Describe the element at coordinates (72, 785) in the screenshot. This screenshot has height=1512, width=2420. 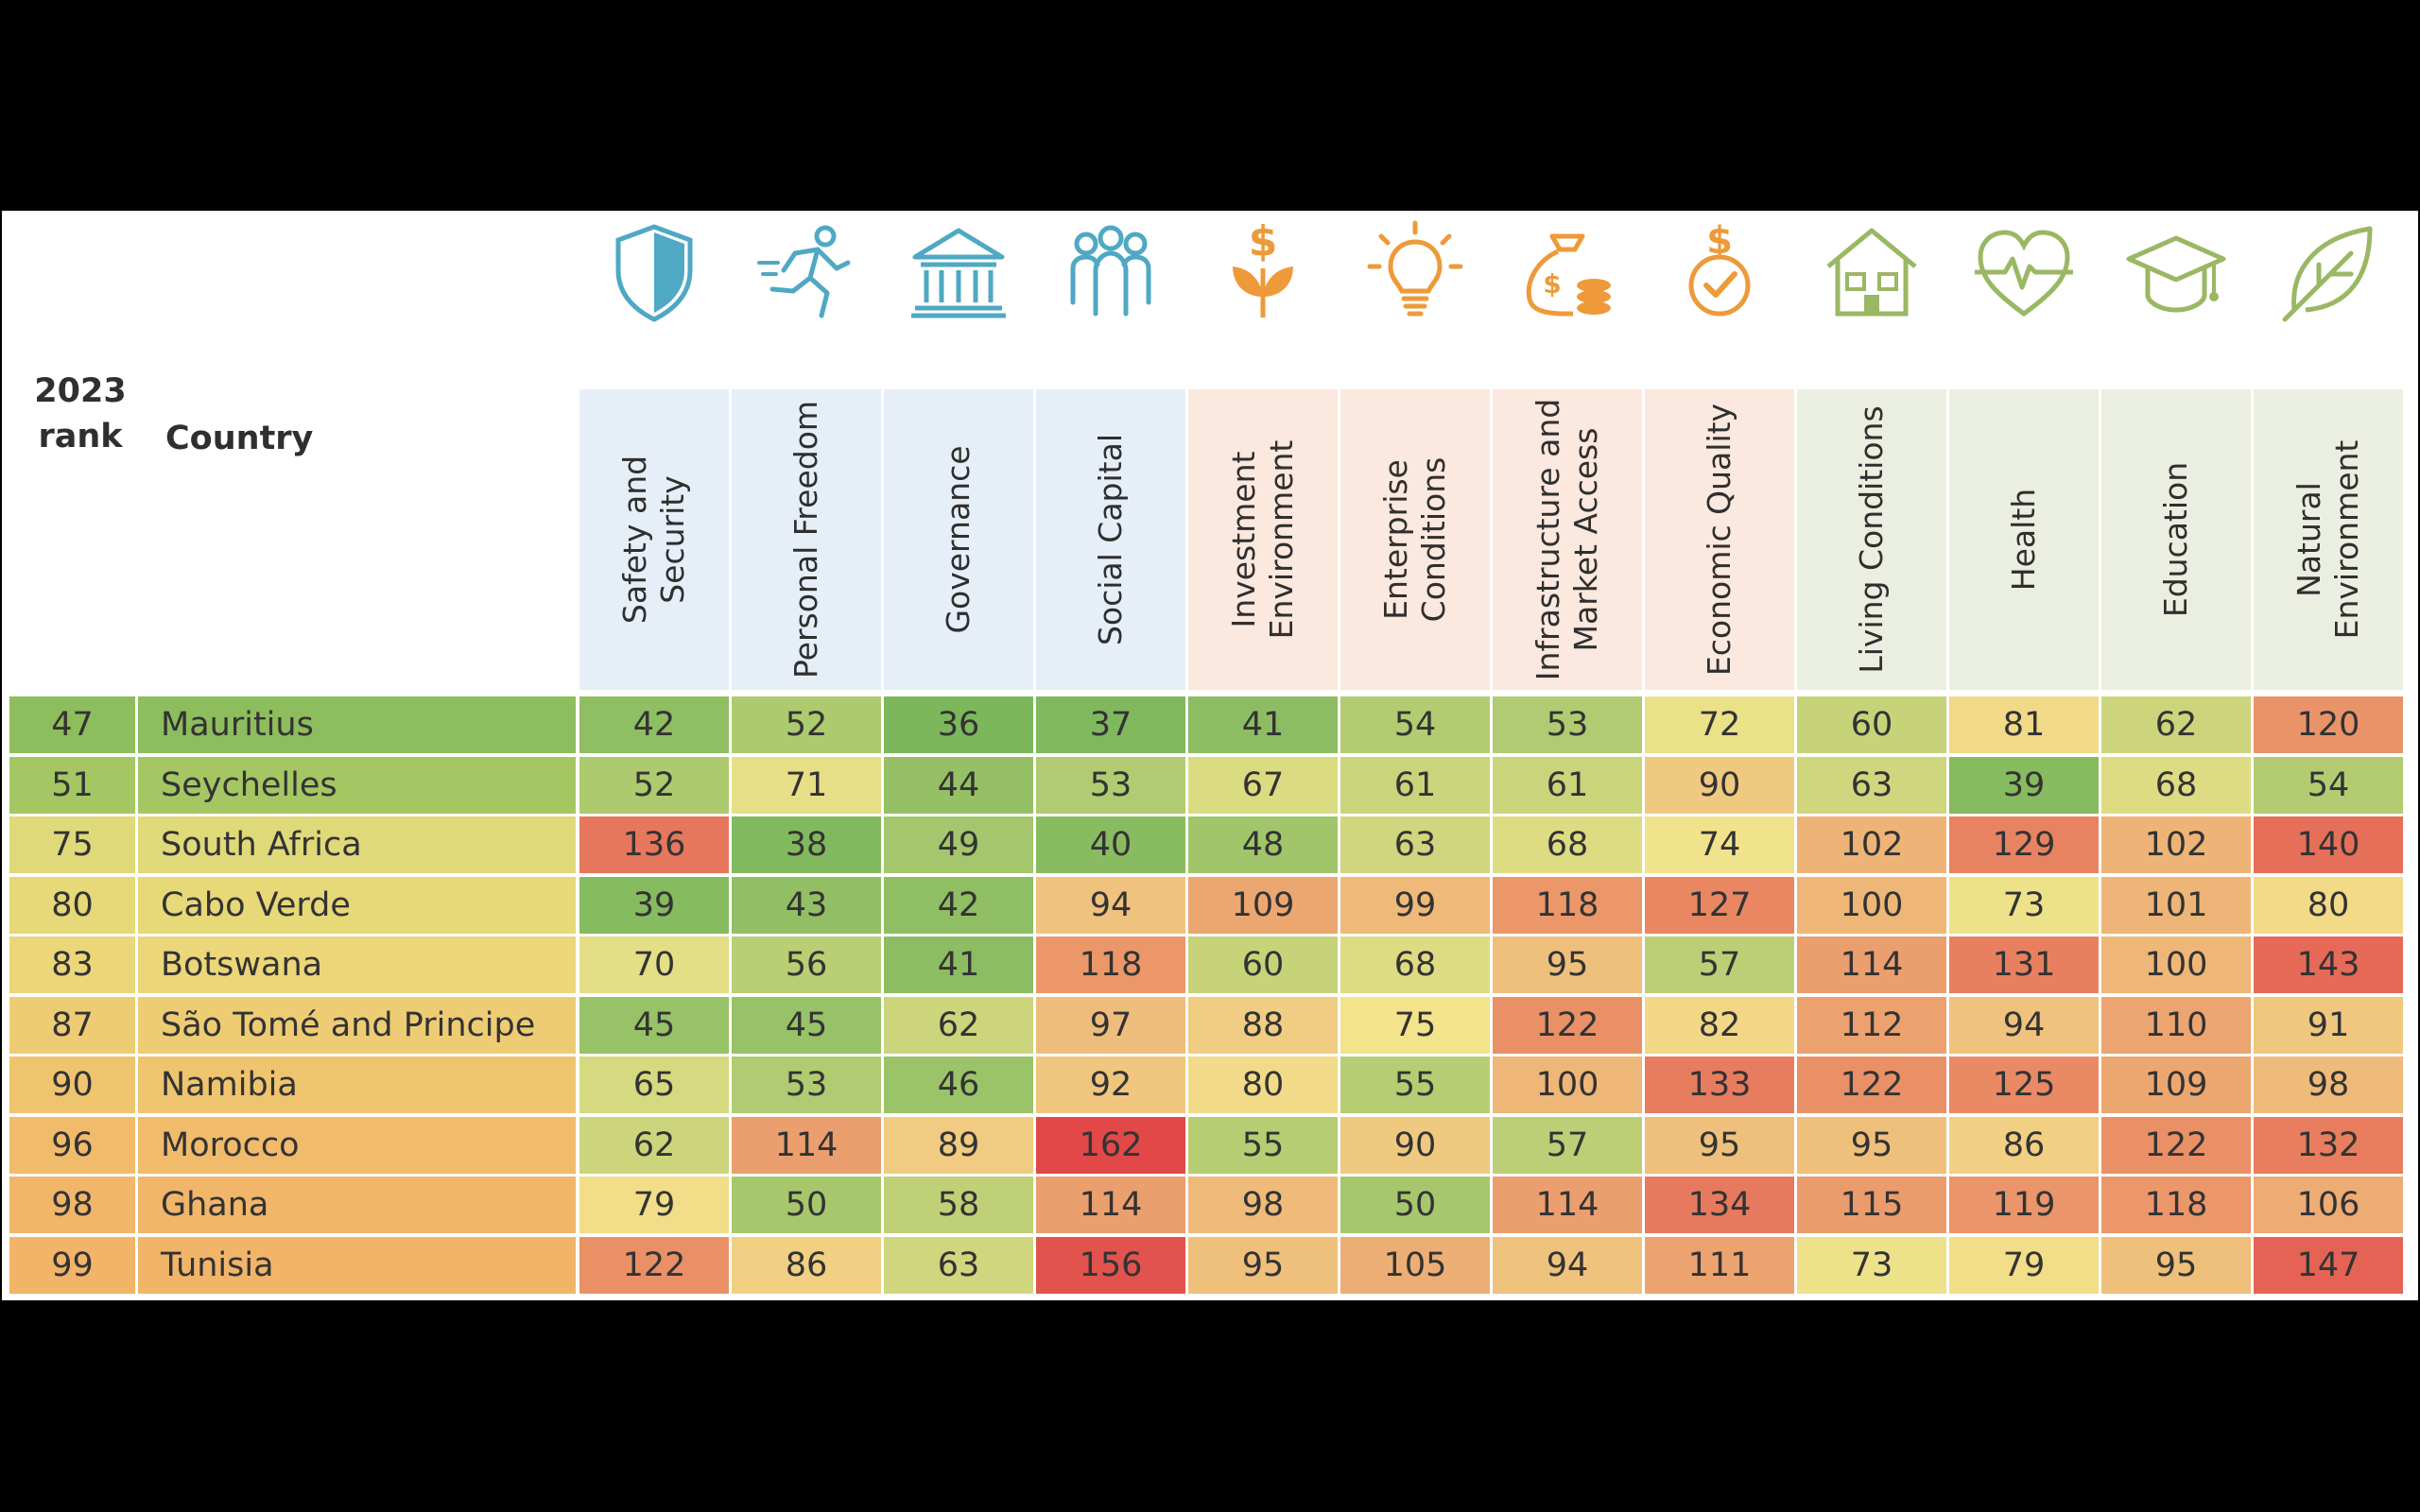
I see `rank-cell: 51` at that location.